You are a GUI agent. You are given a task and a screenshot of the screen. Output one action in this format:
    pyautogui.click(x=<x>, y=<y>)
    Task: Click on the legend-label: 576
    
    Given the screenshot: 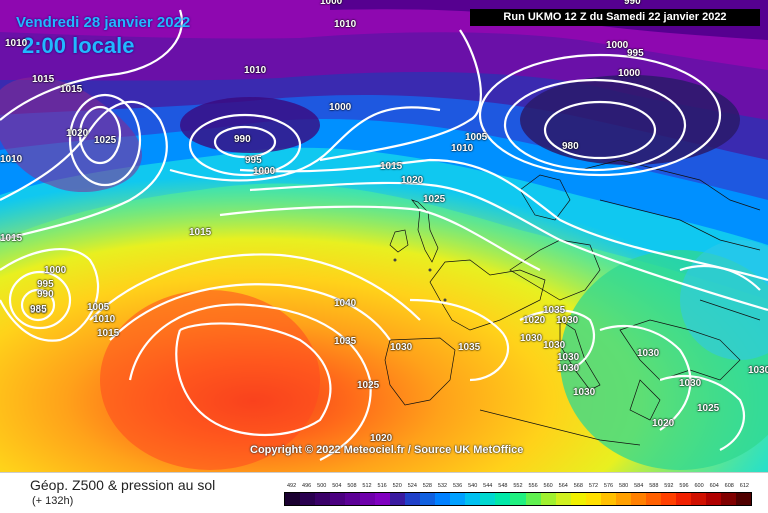 What is the action you would take?
    pyautogui.click(x=608, y=486)
    